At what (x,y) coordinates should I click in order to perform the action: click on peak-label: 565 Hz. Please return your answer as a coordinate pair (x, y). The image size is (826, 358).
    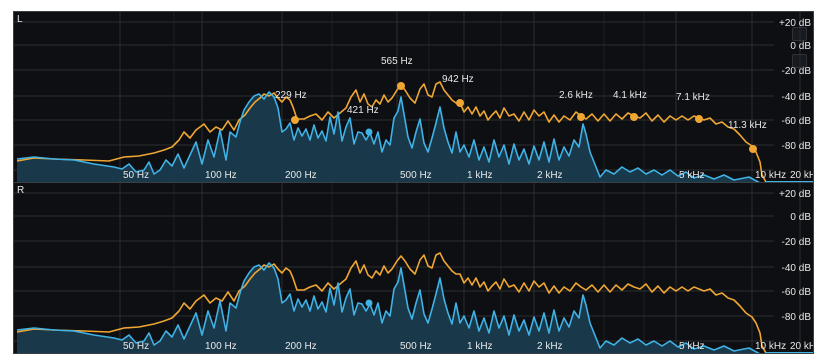
    Looking at the image, I should click on (397, 61).